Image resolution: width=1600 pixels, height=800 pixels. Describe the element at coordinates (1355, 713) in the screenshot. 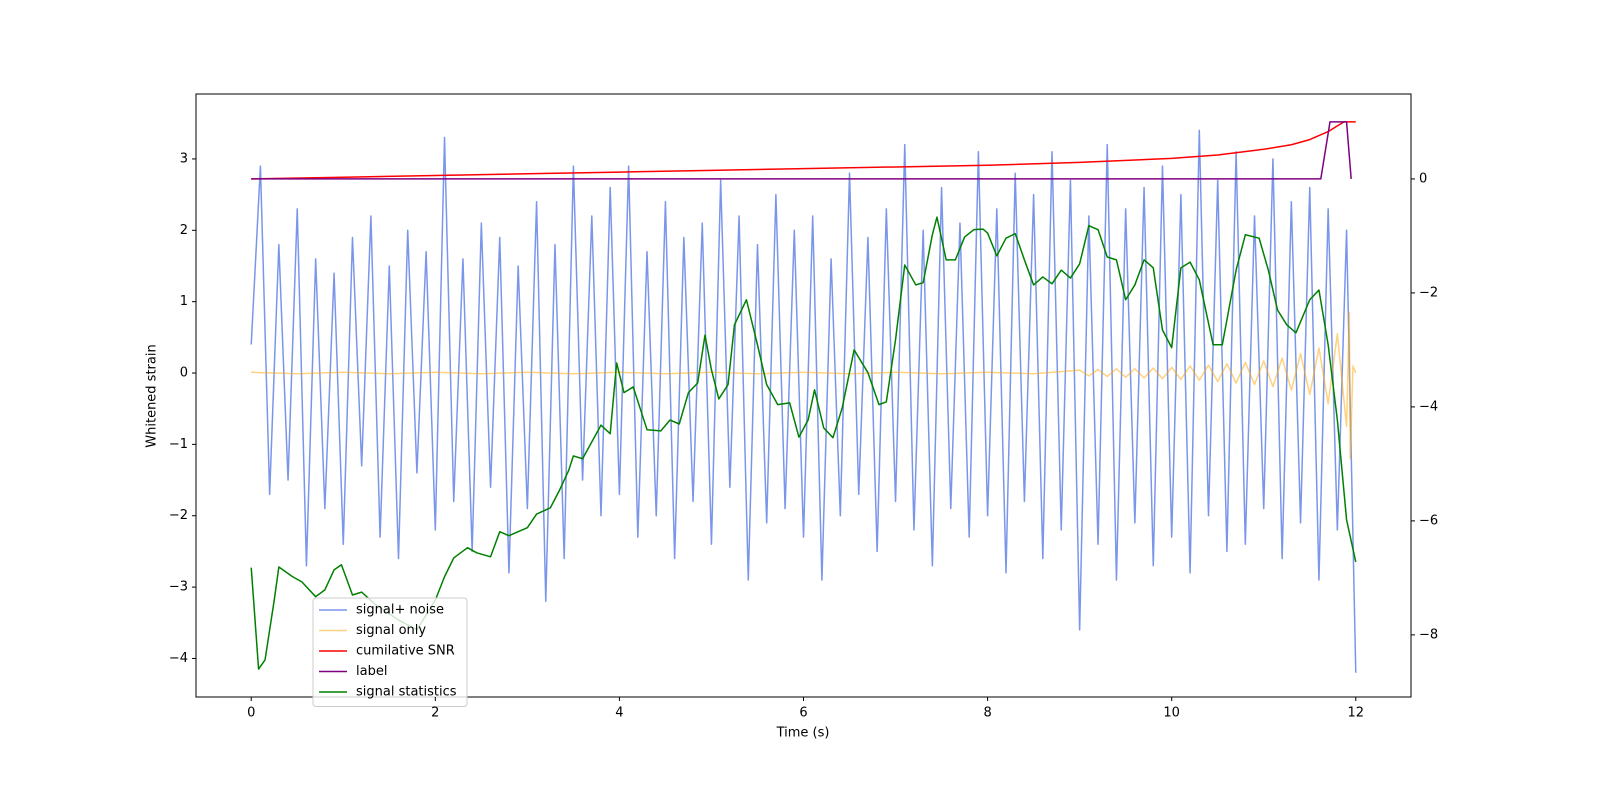

I see `x-tick-label: 12` at that location.